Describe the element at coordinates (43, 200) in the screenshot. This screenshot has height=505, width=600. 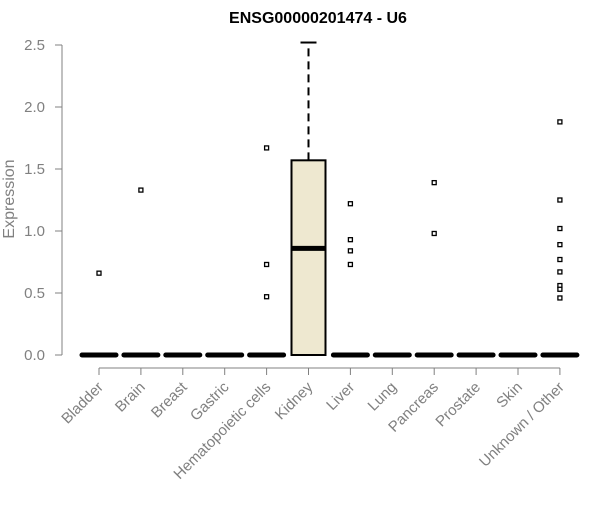
I see `y-axis: 0.0 0.5 1.0 1.5 2.0 2.5` at that location.